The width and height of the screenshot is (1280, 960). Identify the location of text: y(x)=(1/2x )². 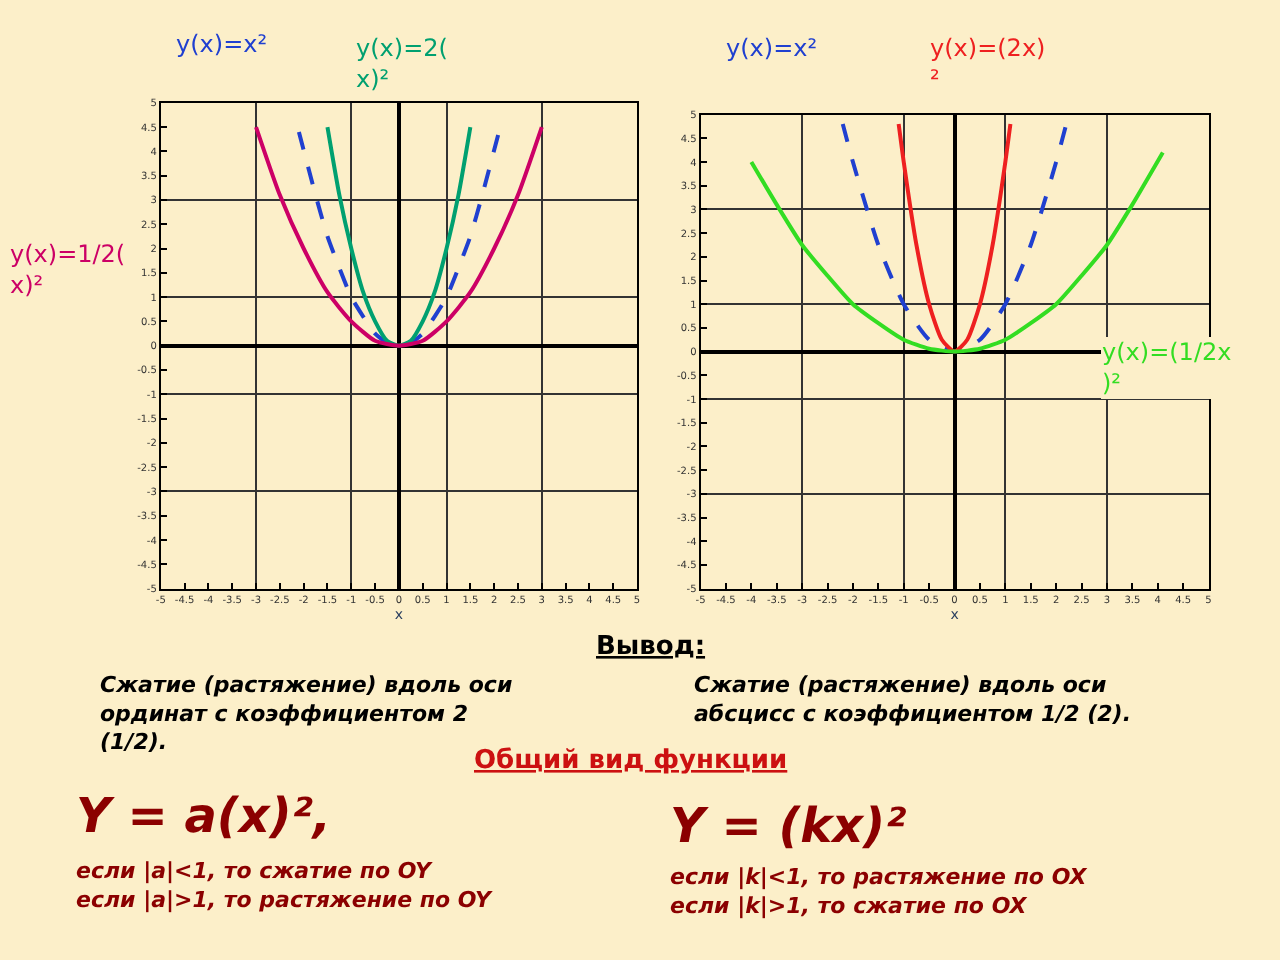
(1167, 368).